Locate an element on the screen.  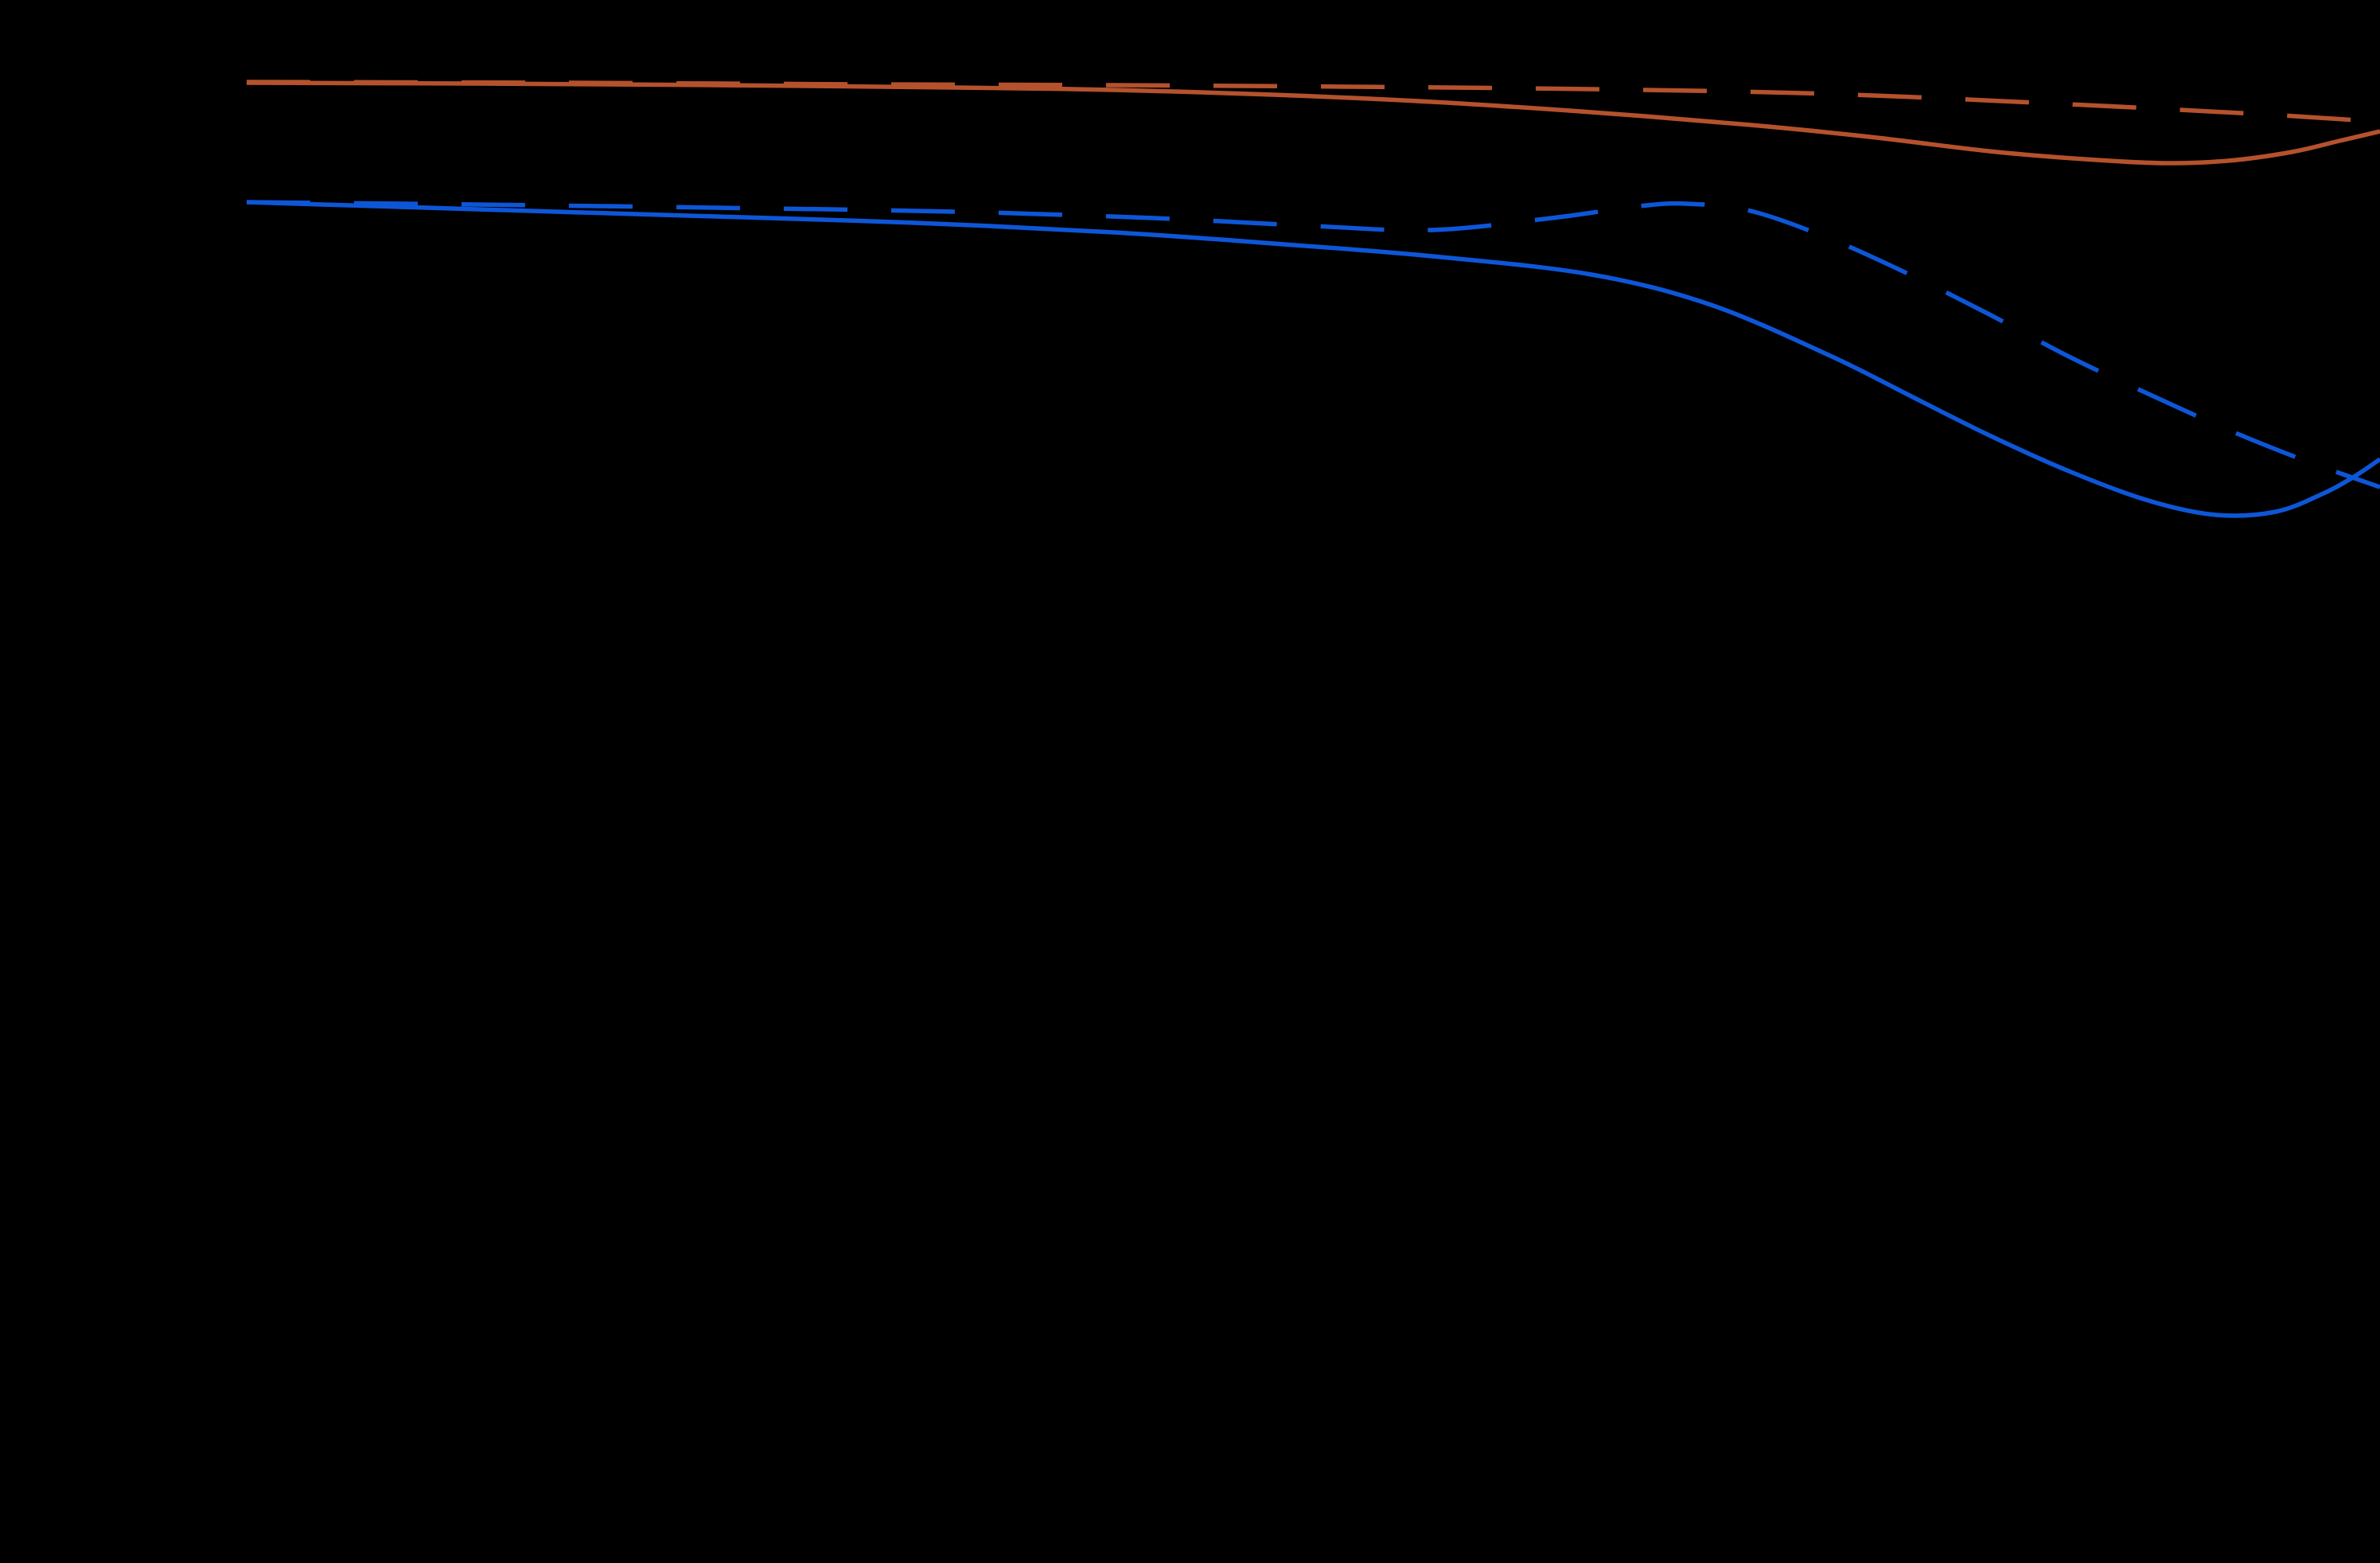
orange-solid-line is located at coordinates (1313, 123).